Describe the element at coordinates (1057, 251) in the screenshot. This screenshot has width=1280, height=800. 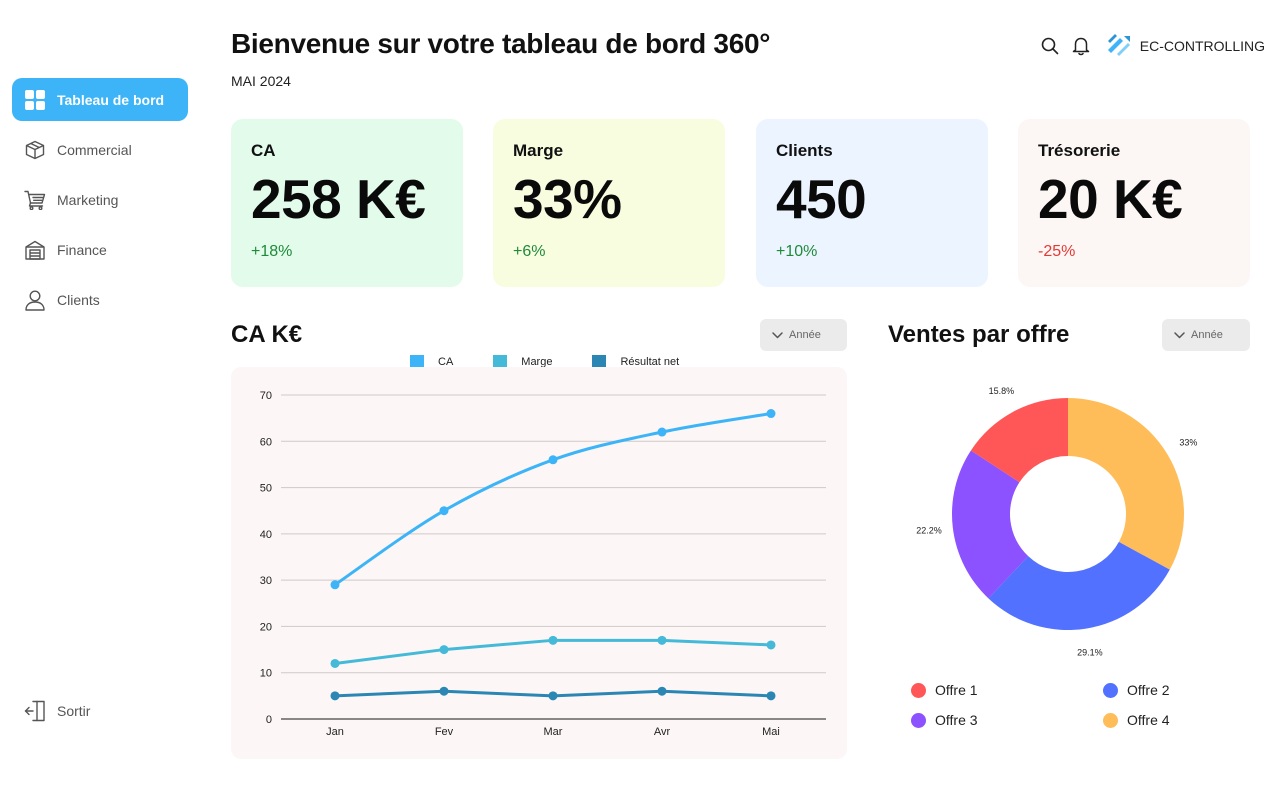
I see `kpi-delta: -25%` at that location.